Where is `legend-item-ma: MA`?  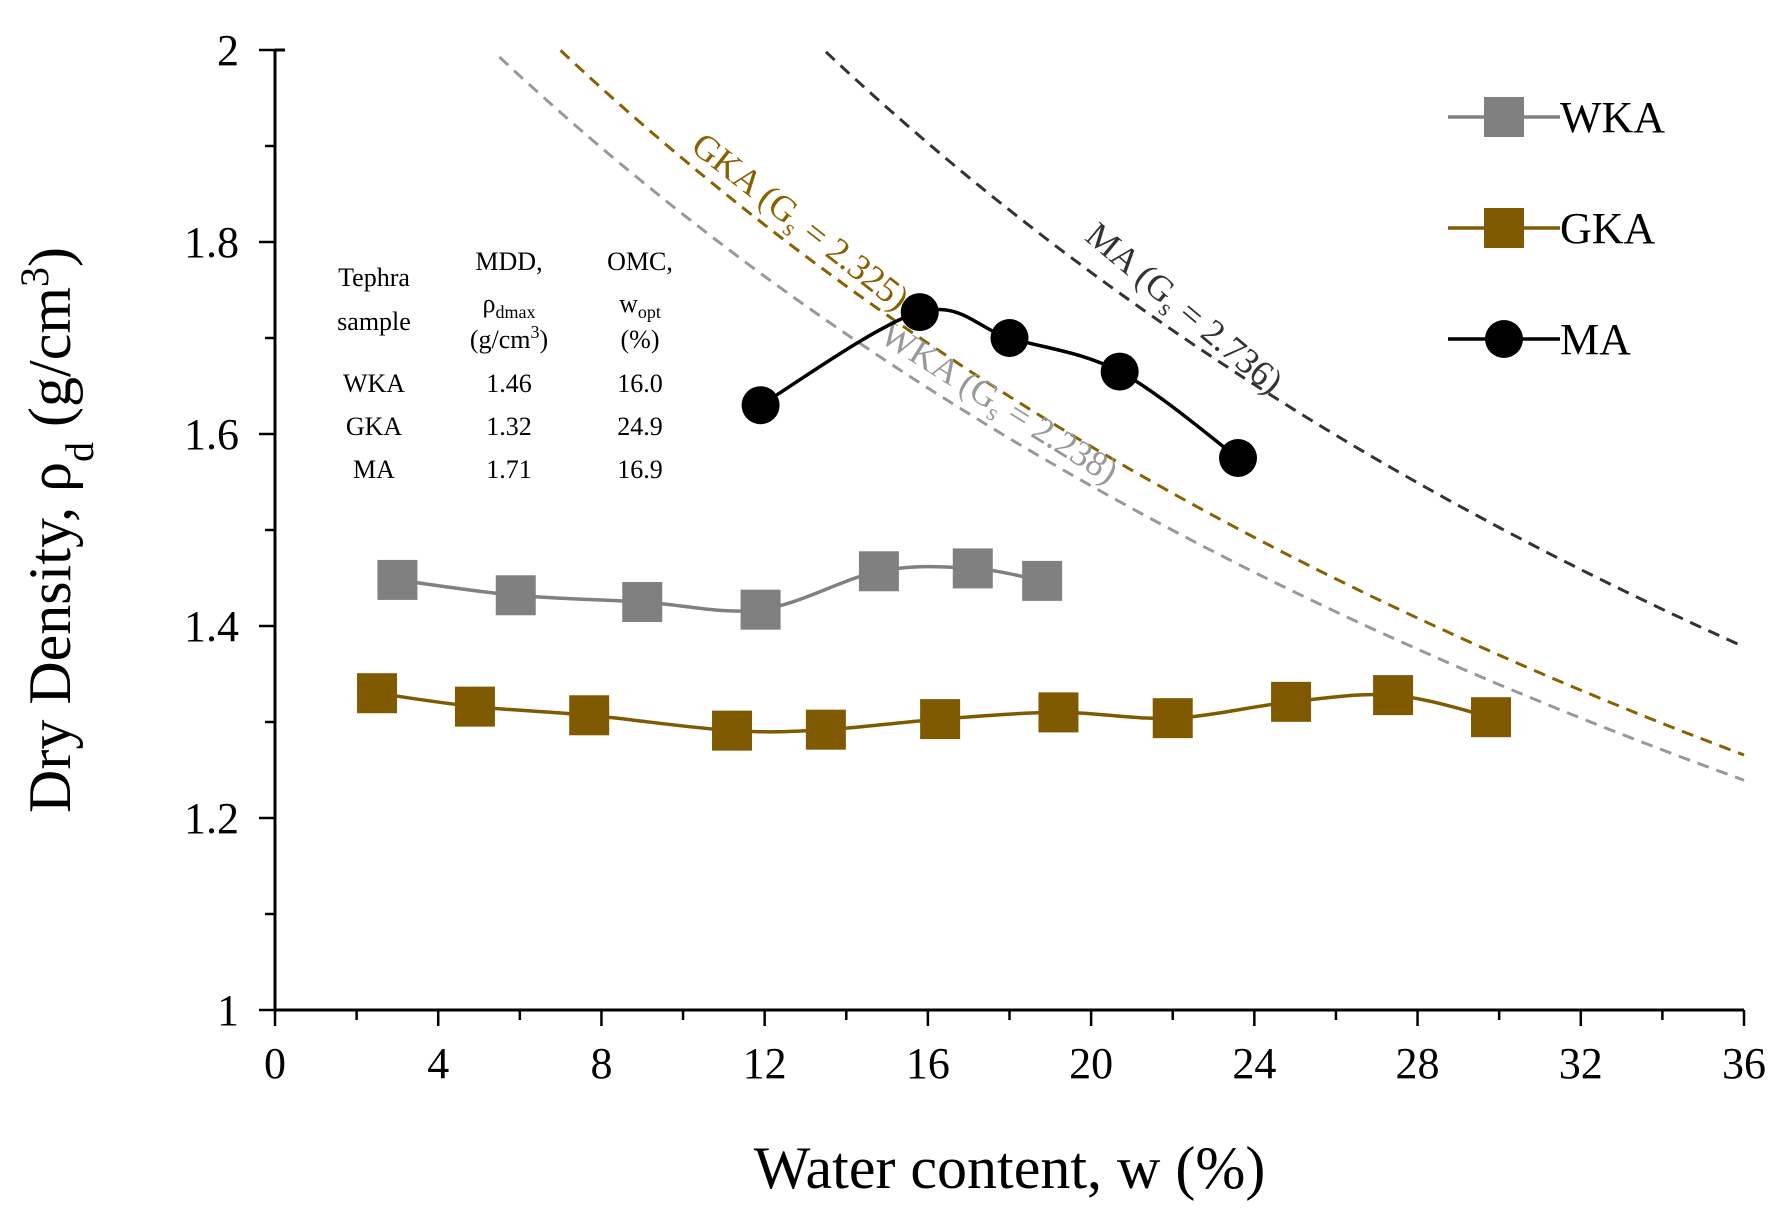 legend-item-ma: MA is located at coordinates (1539, 339).